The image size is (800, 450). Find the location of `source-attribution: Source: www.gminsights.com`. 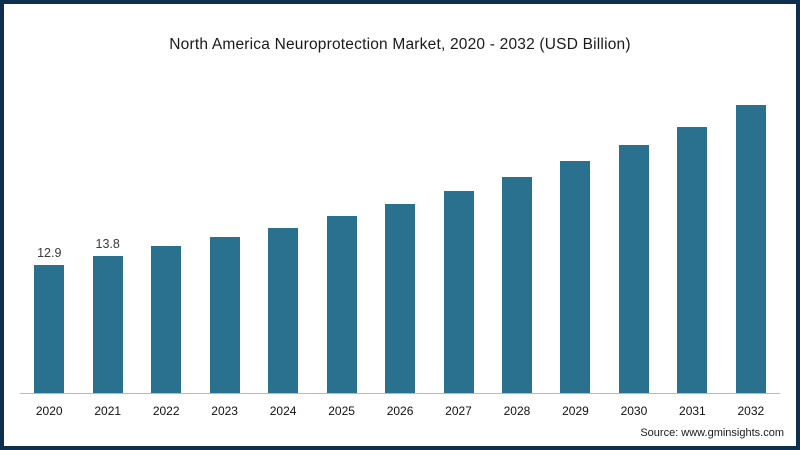

source-attribution: Source: www.gminsights.com is located at coordinates (712, 433).